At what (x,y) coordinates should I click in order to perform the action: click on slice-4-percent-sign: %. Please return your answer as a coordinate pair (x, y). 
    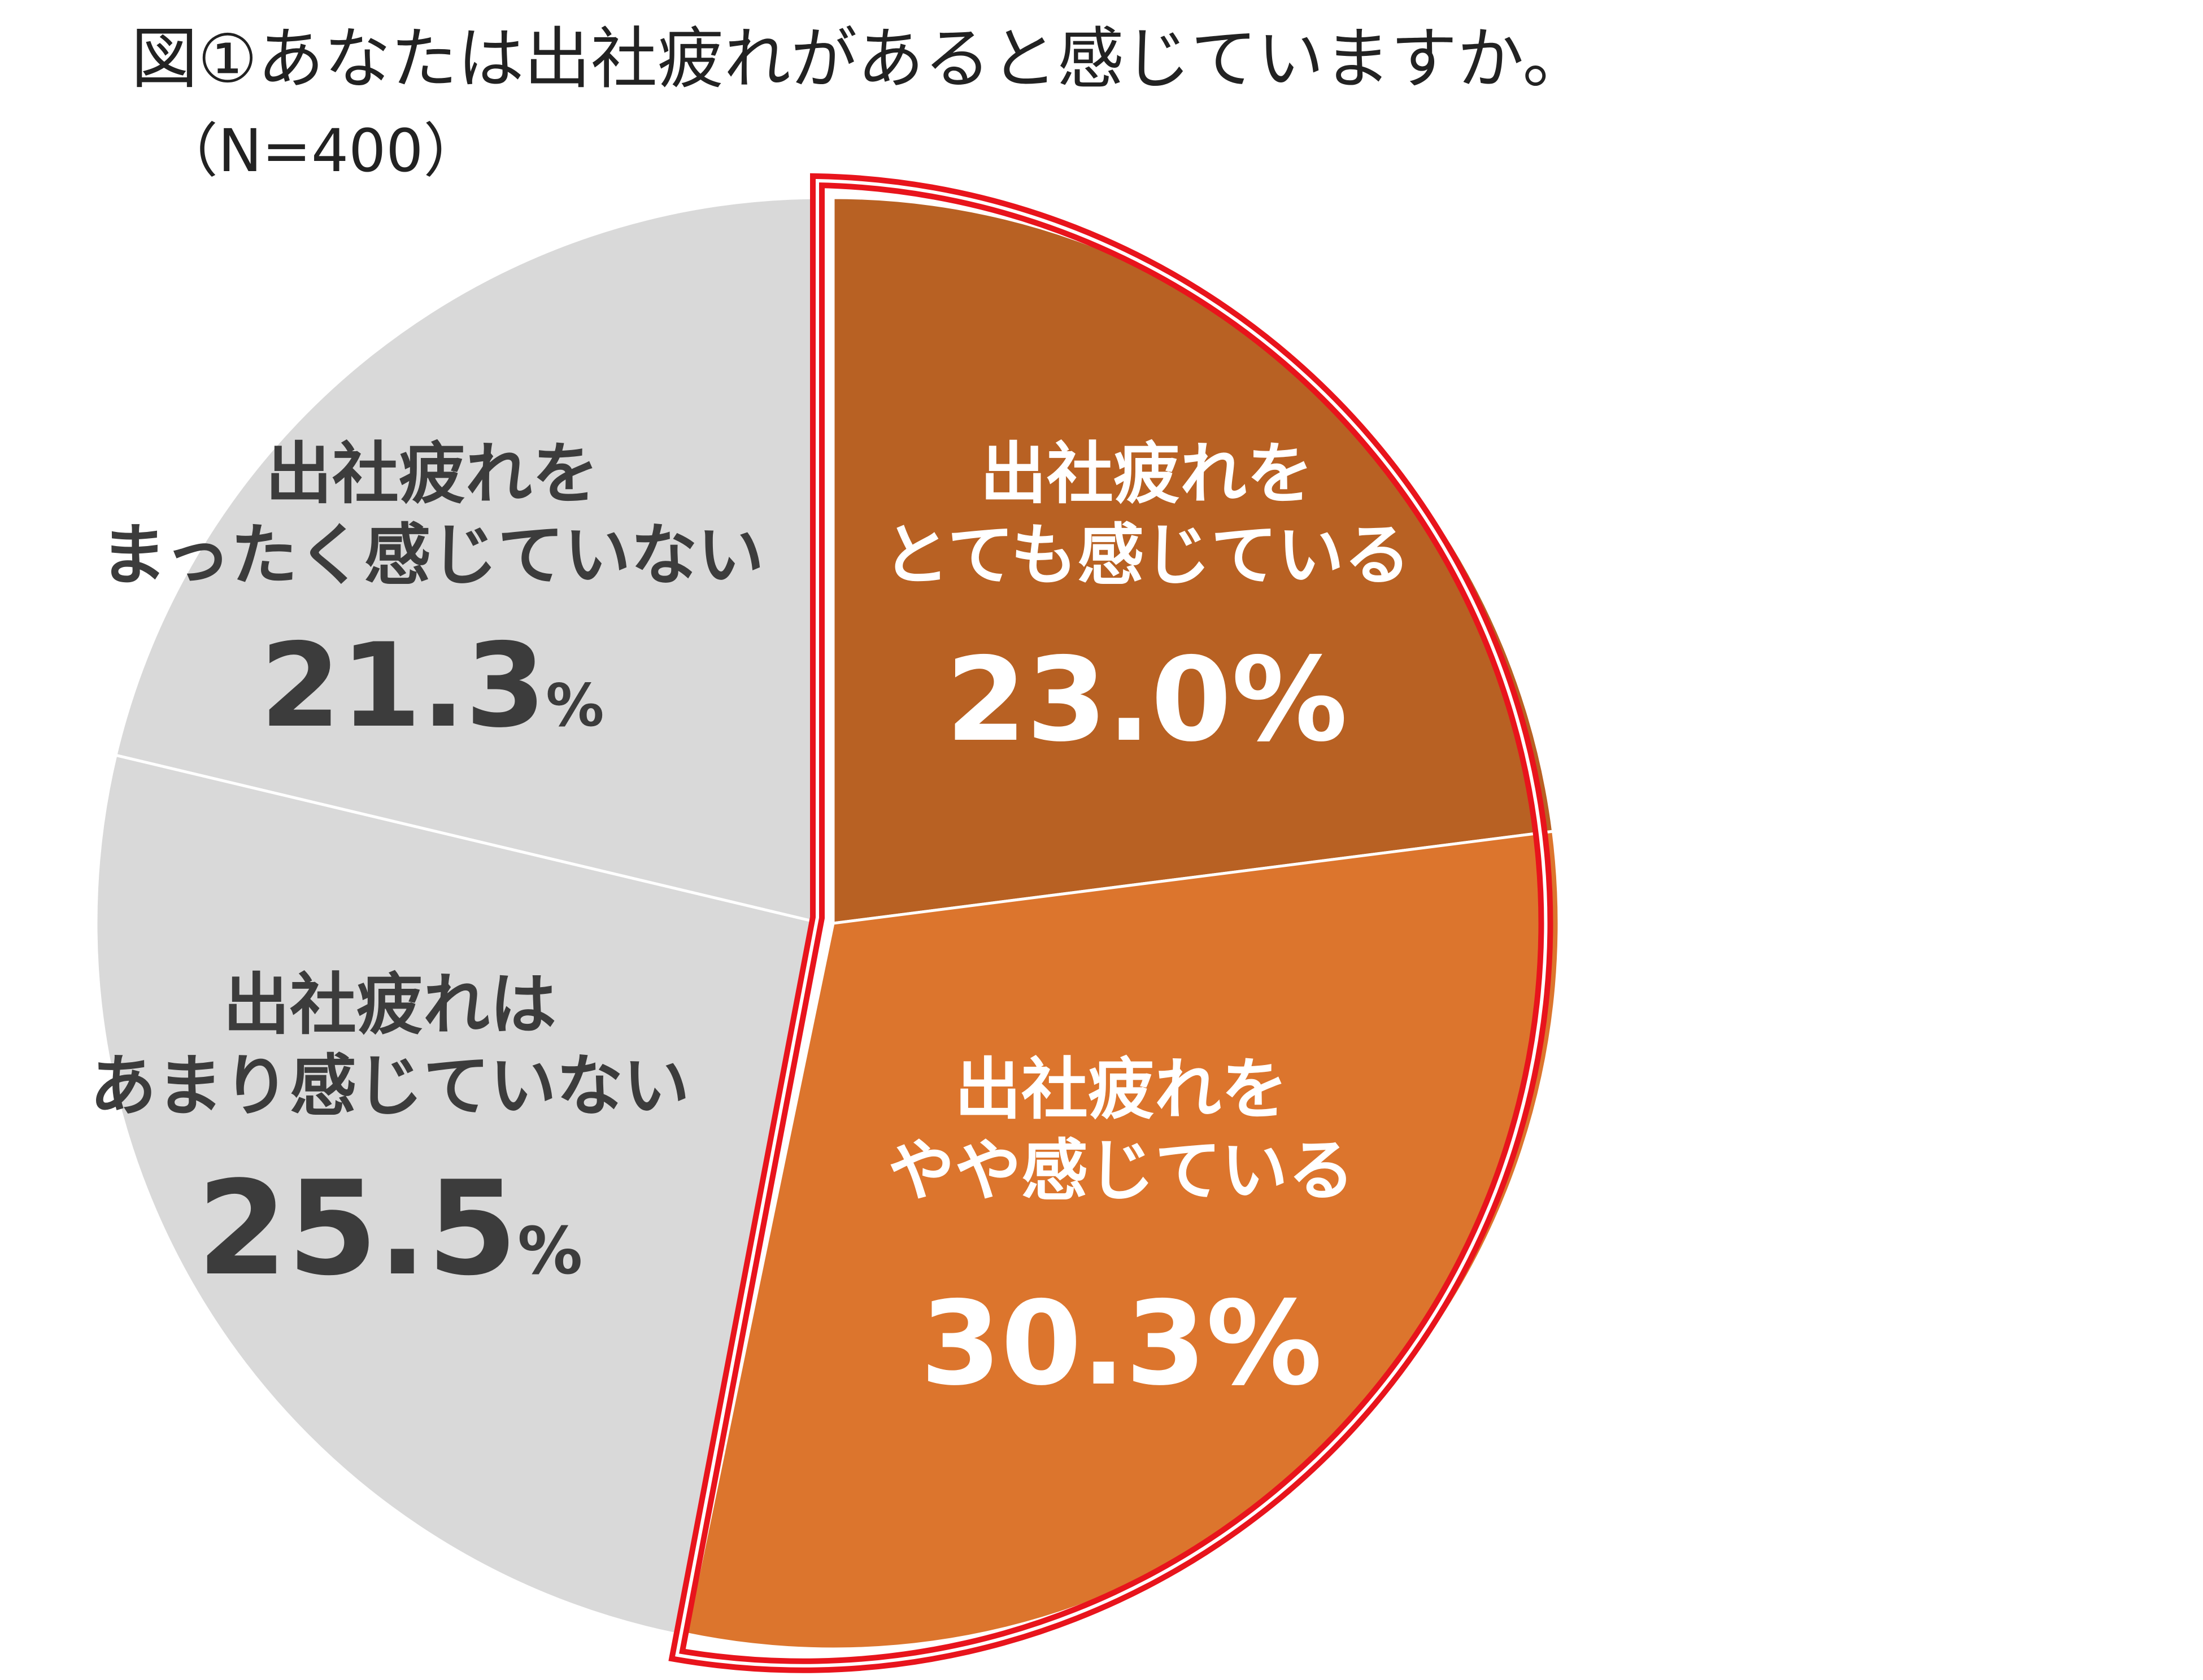
    Looking at the image, I should click on (575, 706).